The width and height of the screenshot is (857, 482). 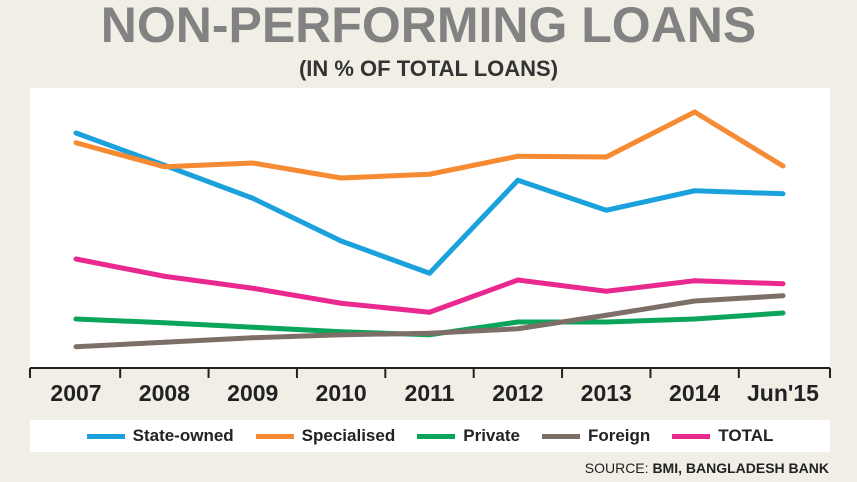 I want to click on legend-label: Specialised, so click(x=348, y=435).